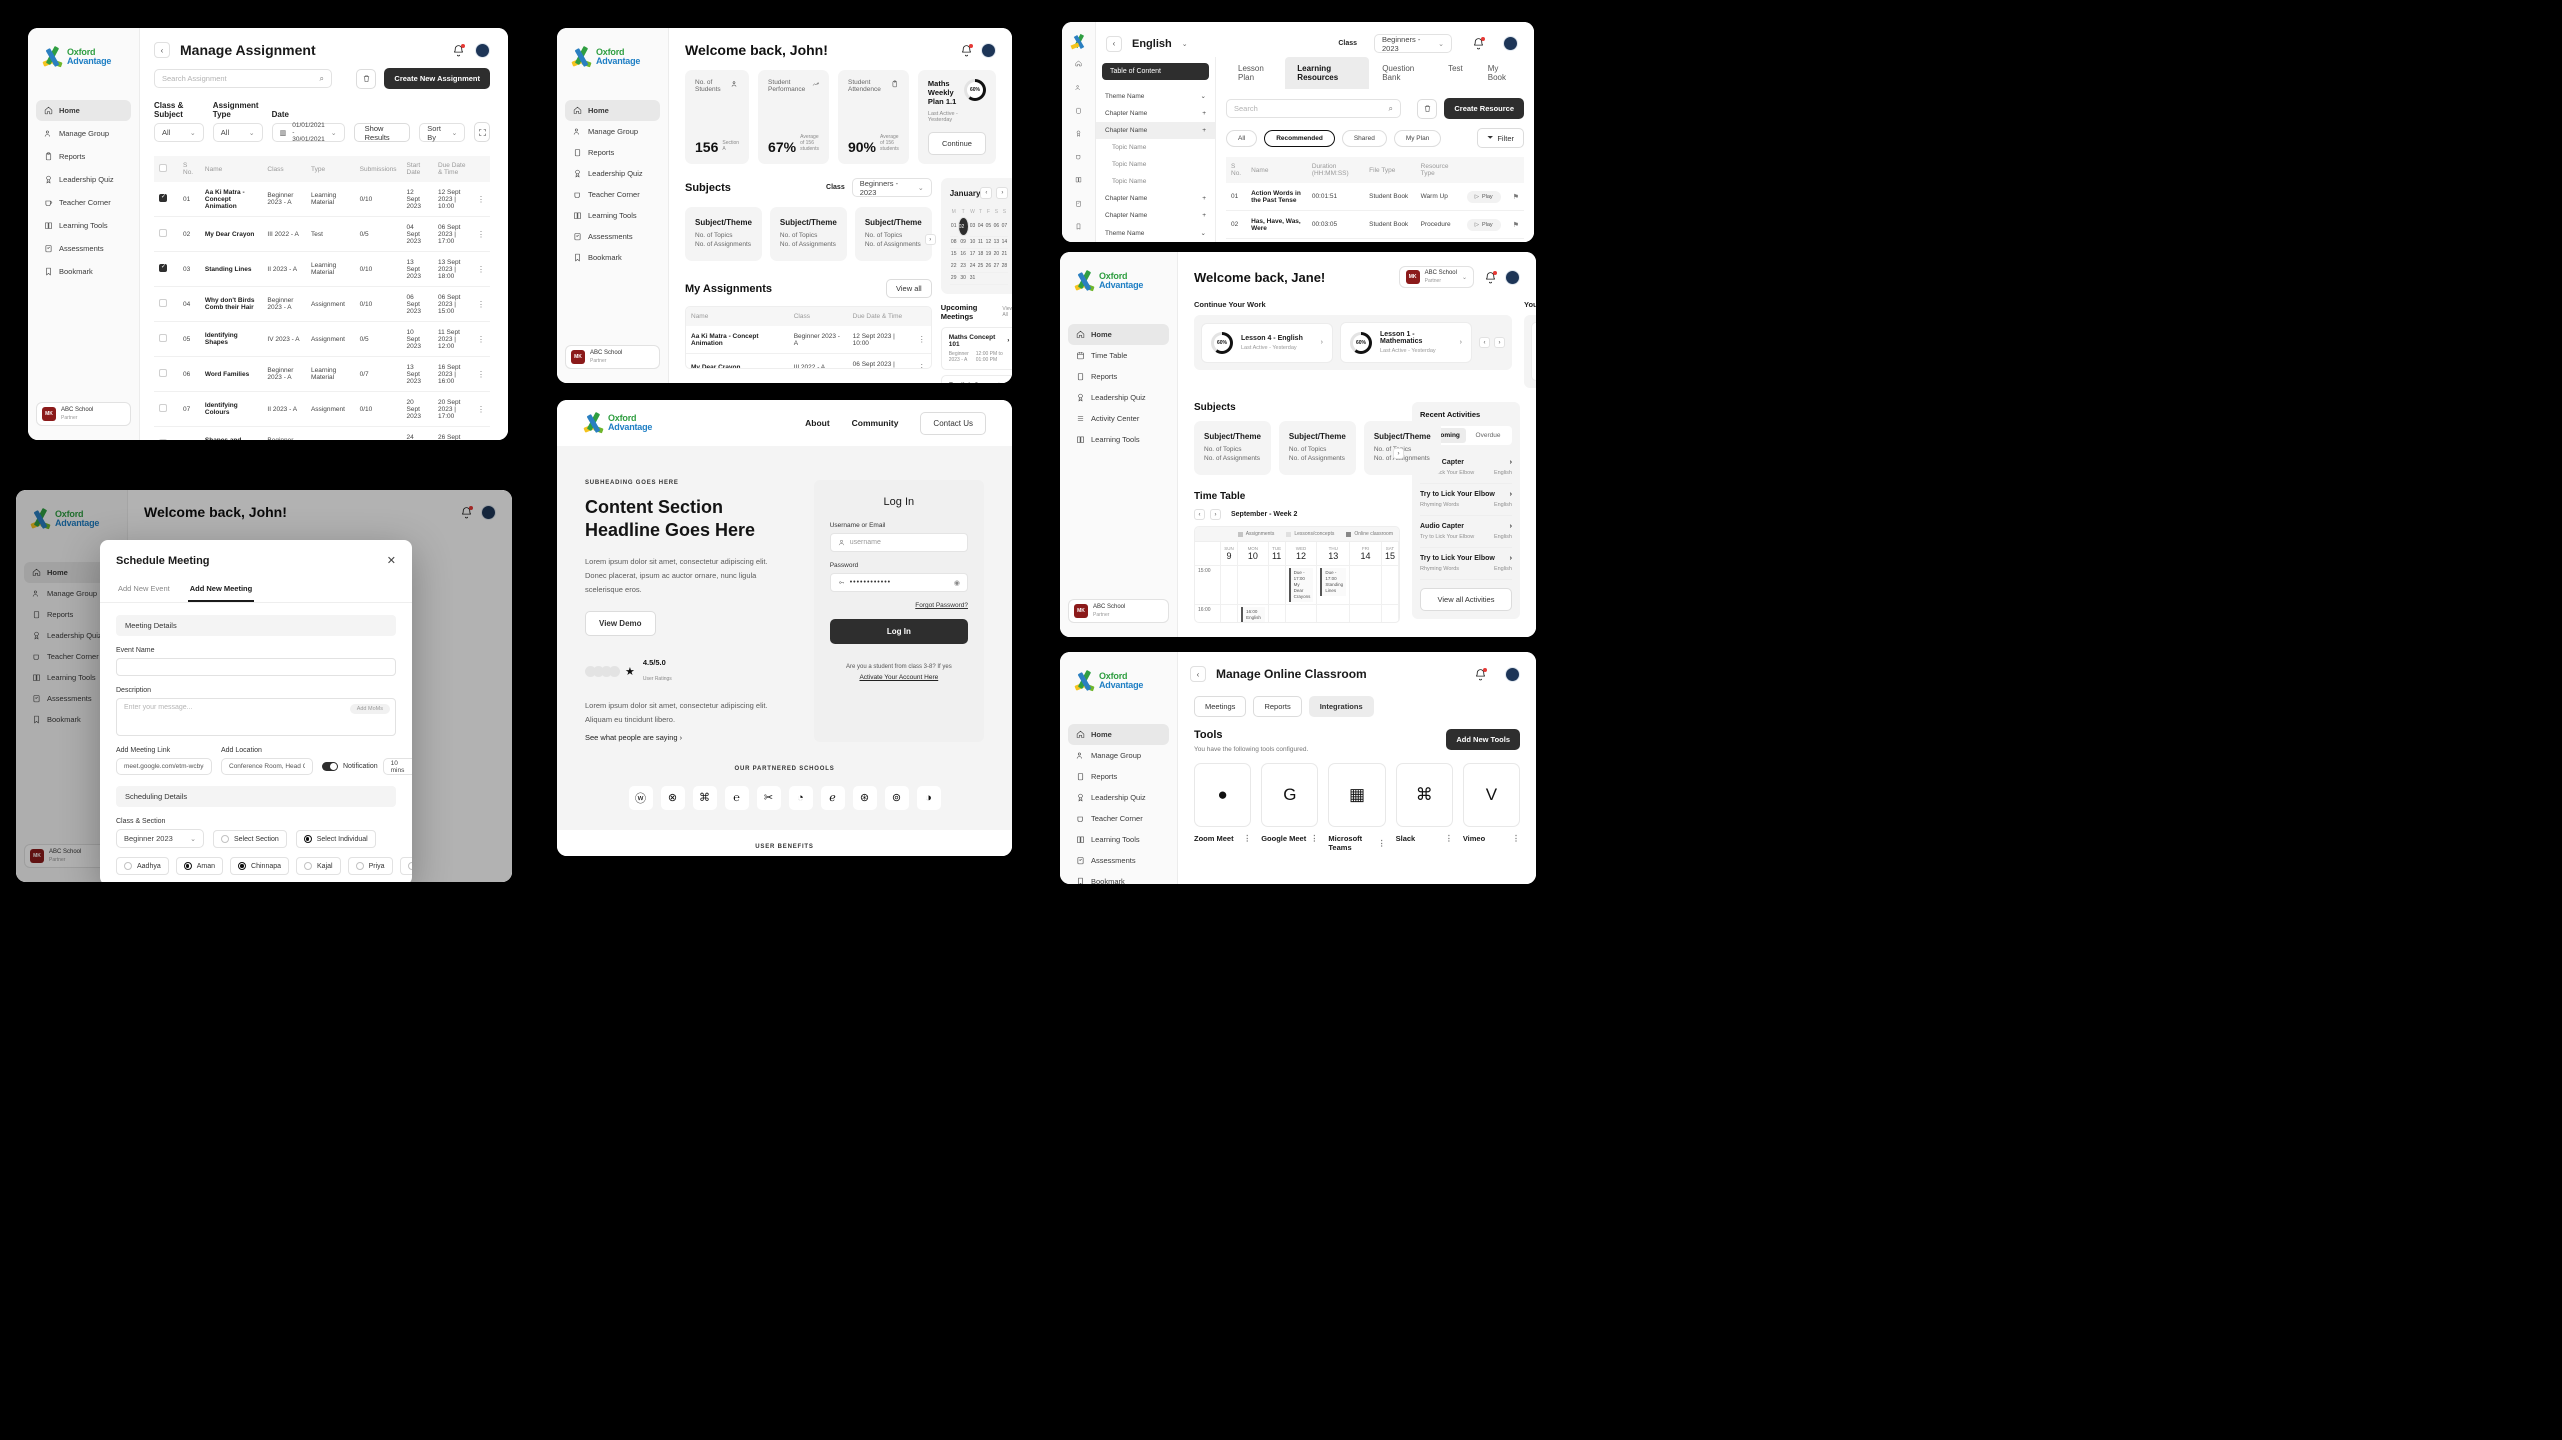  What do you see at coordinates (1078, 110) in the screenshot?
I see `clipboard-icon` at bounding box center [1078, 110].